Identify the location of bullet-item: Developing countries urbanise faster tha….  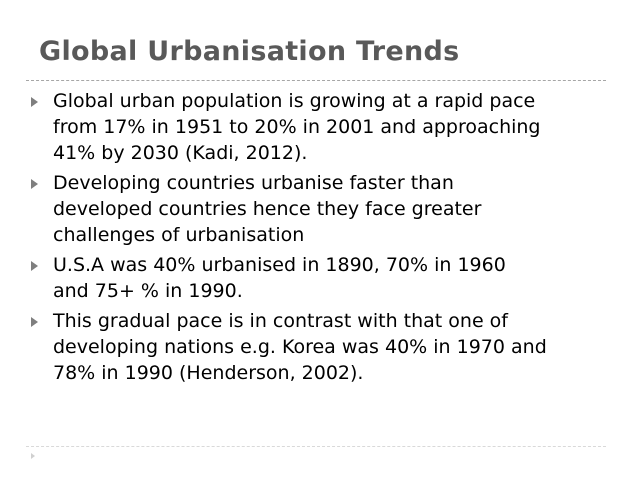
(318, 209).